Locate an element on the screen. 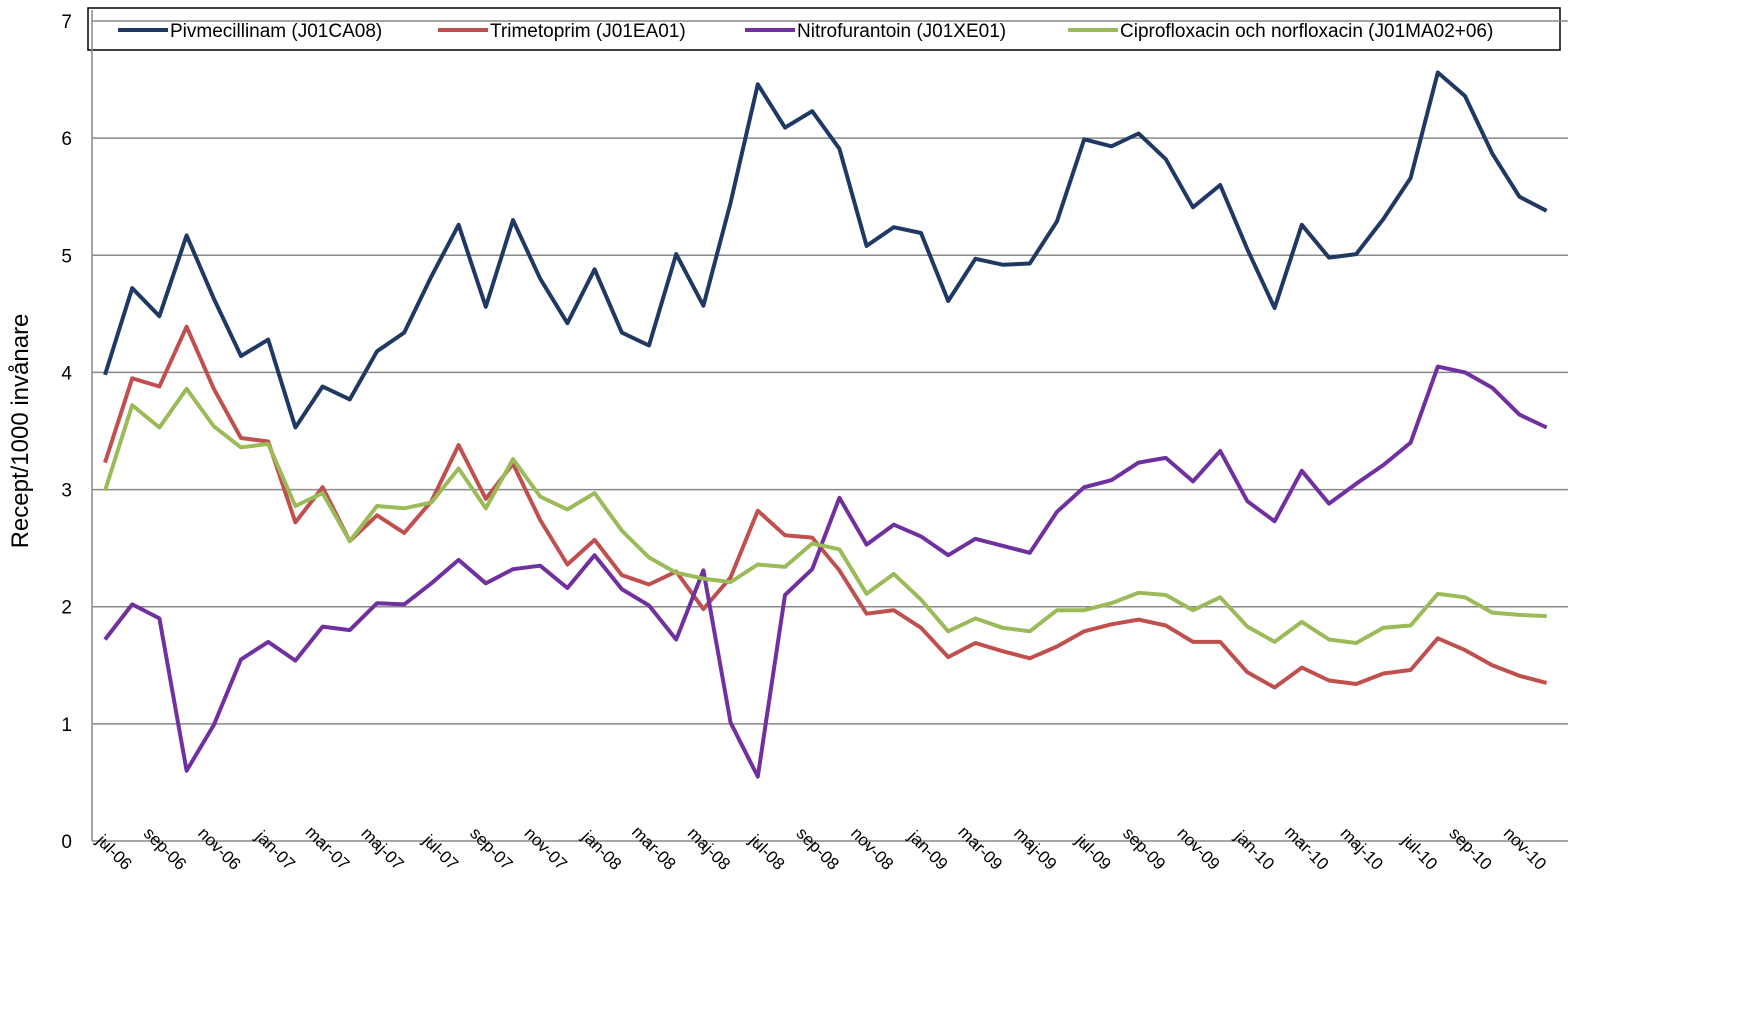 The height and width of the screenshot is (1027, 1756). x-tick-label: sep-06 is located at coordinates (165, 849).